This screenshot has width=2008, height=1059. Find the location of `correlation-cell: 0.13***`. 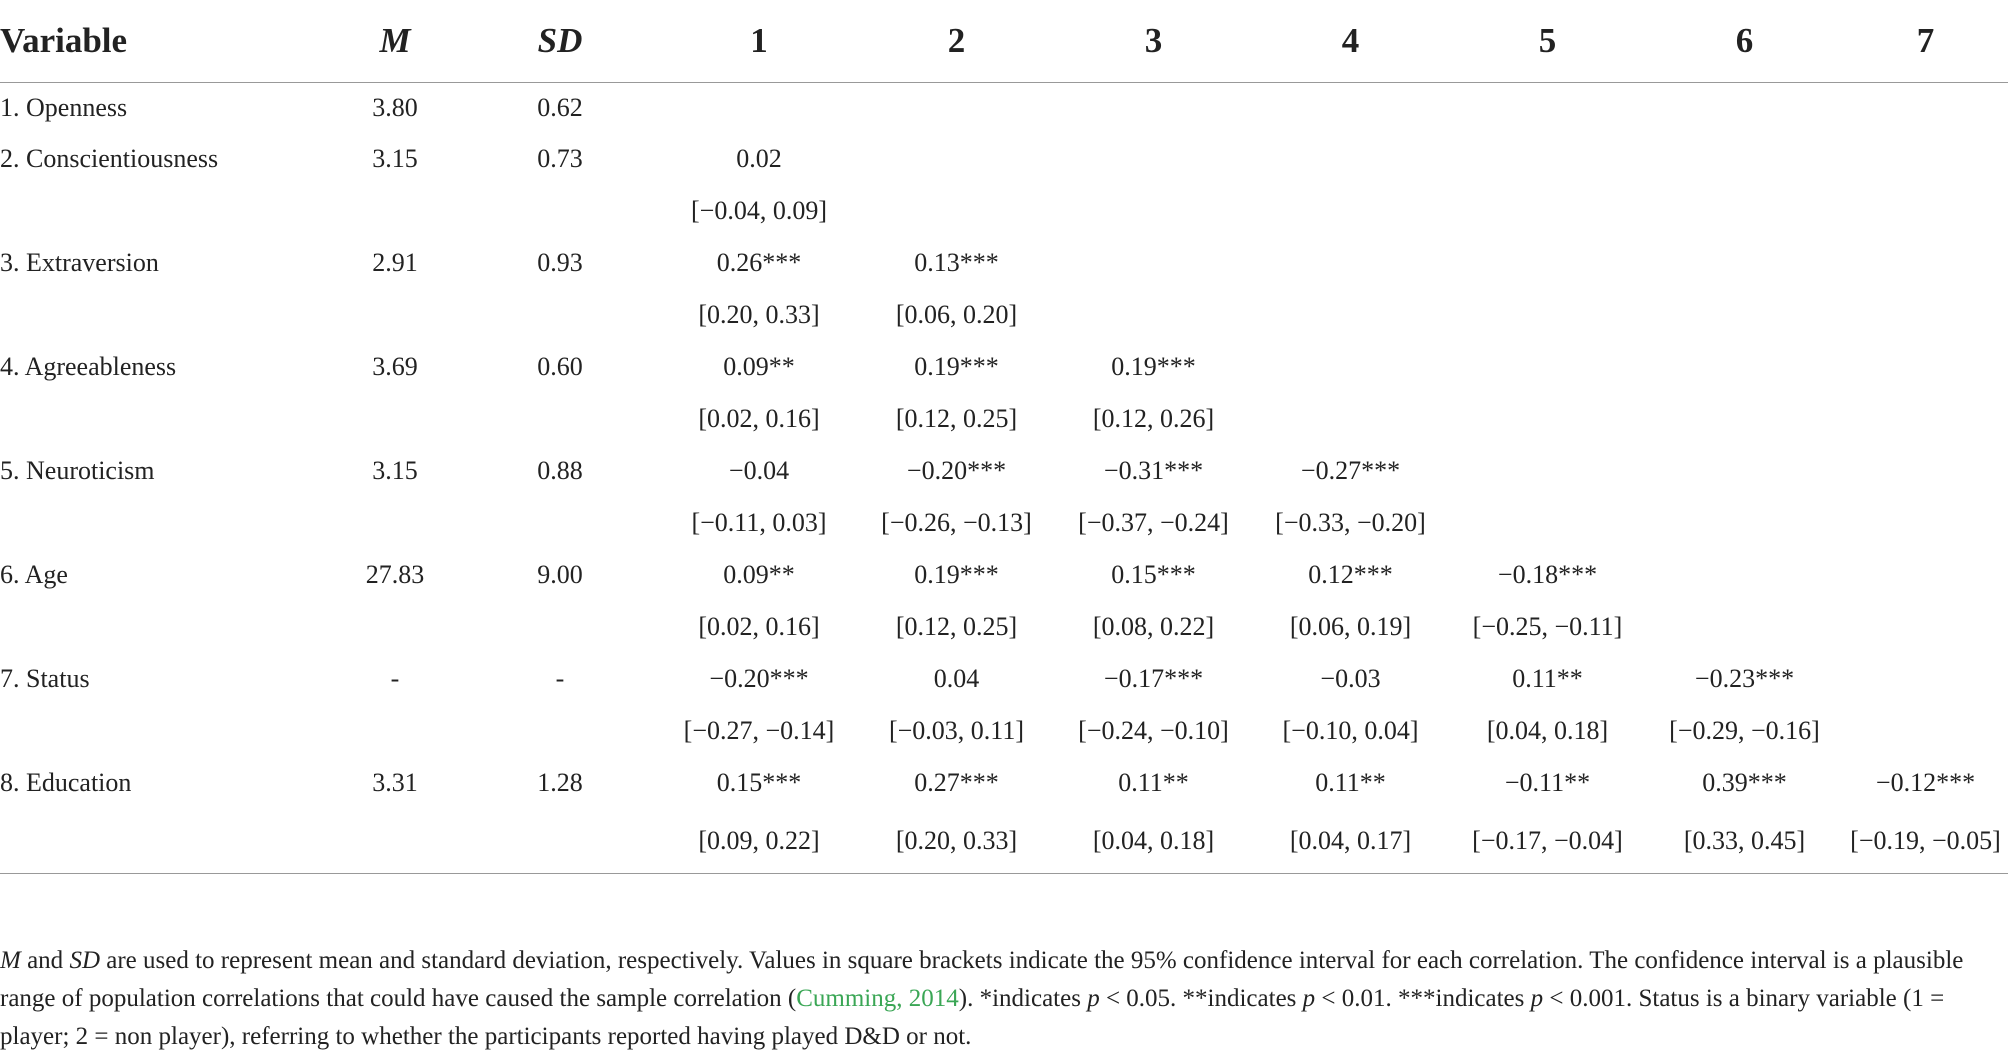

correlation-cell: 0.13*** is located at coordinates (956, 262).